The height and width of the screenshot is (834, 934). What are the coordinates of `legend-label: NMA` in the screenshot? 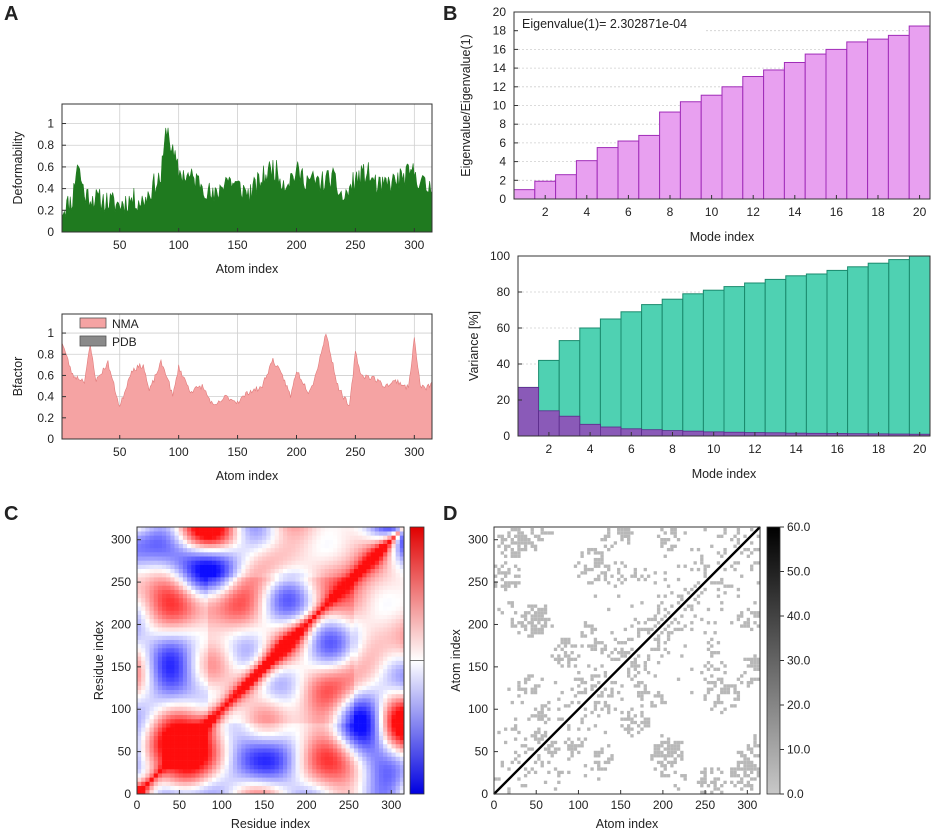 It's located at (125, 324).